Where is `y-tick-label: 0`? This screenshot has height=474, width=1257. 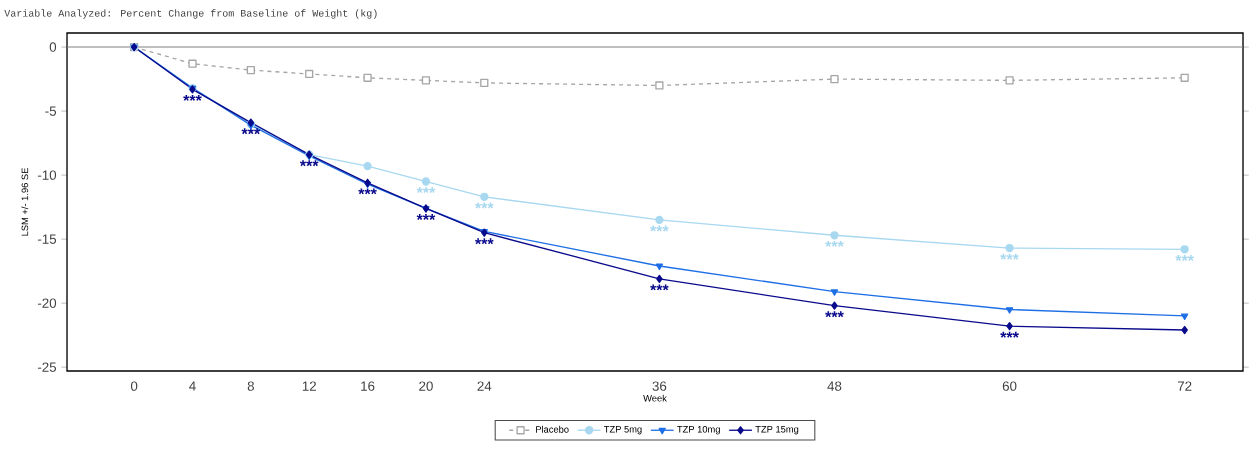
y-tick-label: 0 is located at coordinates (53, 47).